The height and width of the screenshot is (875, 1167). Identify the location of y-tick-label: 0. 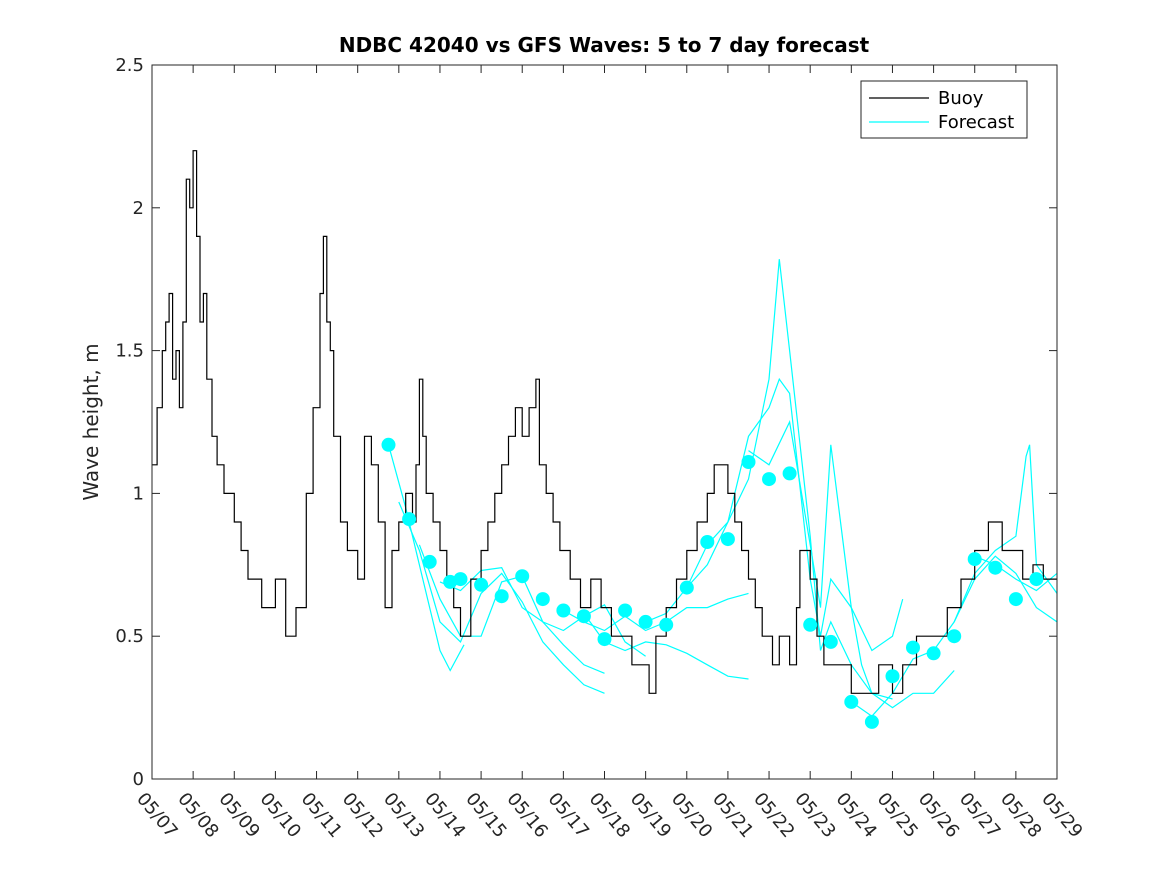
(138, 779).